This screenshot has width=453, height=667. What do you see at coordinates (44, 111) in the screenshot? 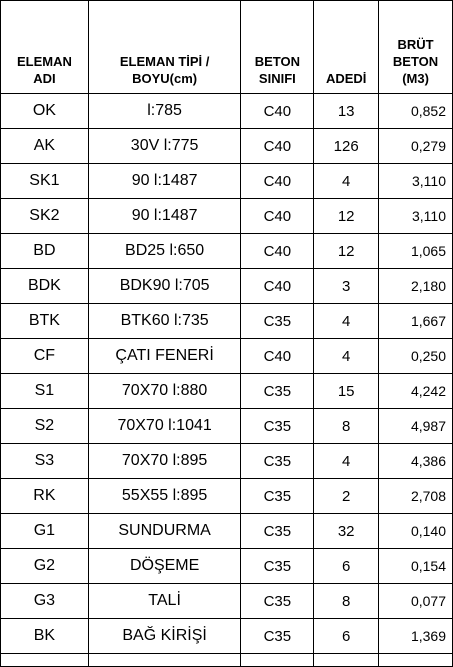
I see `element-name-cell: OK` at bounding box center [44, 111].